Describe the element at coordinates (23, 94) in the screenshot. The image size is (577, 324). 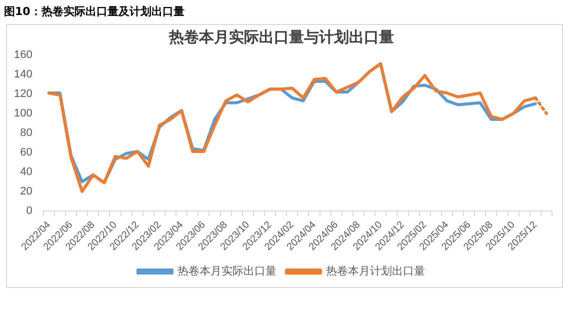
I see `y-tick-label: 120` at that location.